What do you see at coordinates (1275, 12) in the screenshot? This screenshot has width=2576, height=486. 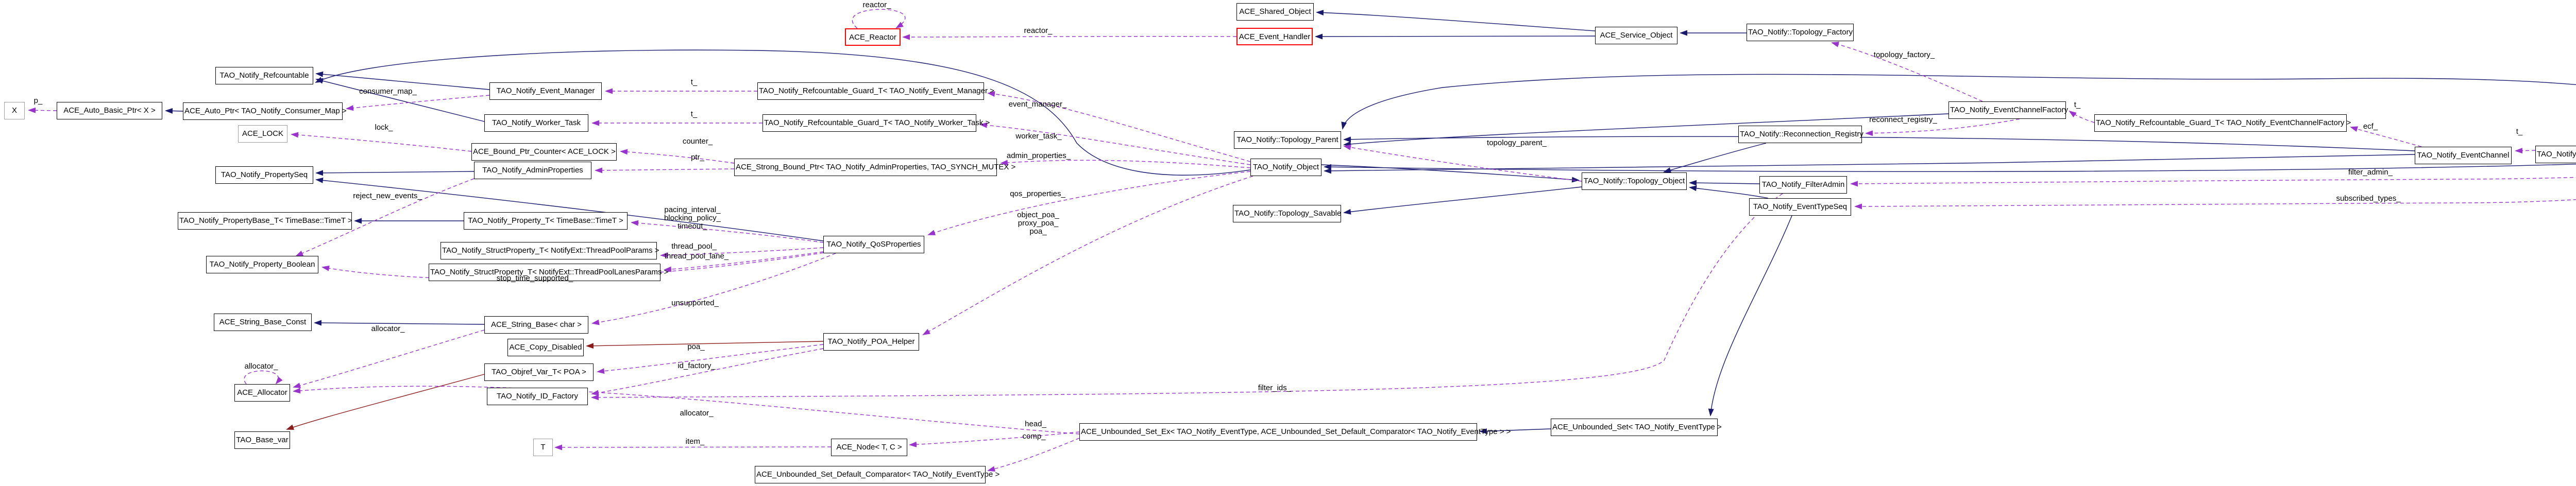 I see `node-ace-shared-object: ACE_Shared_Object` at bounding box center [1275, 12].